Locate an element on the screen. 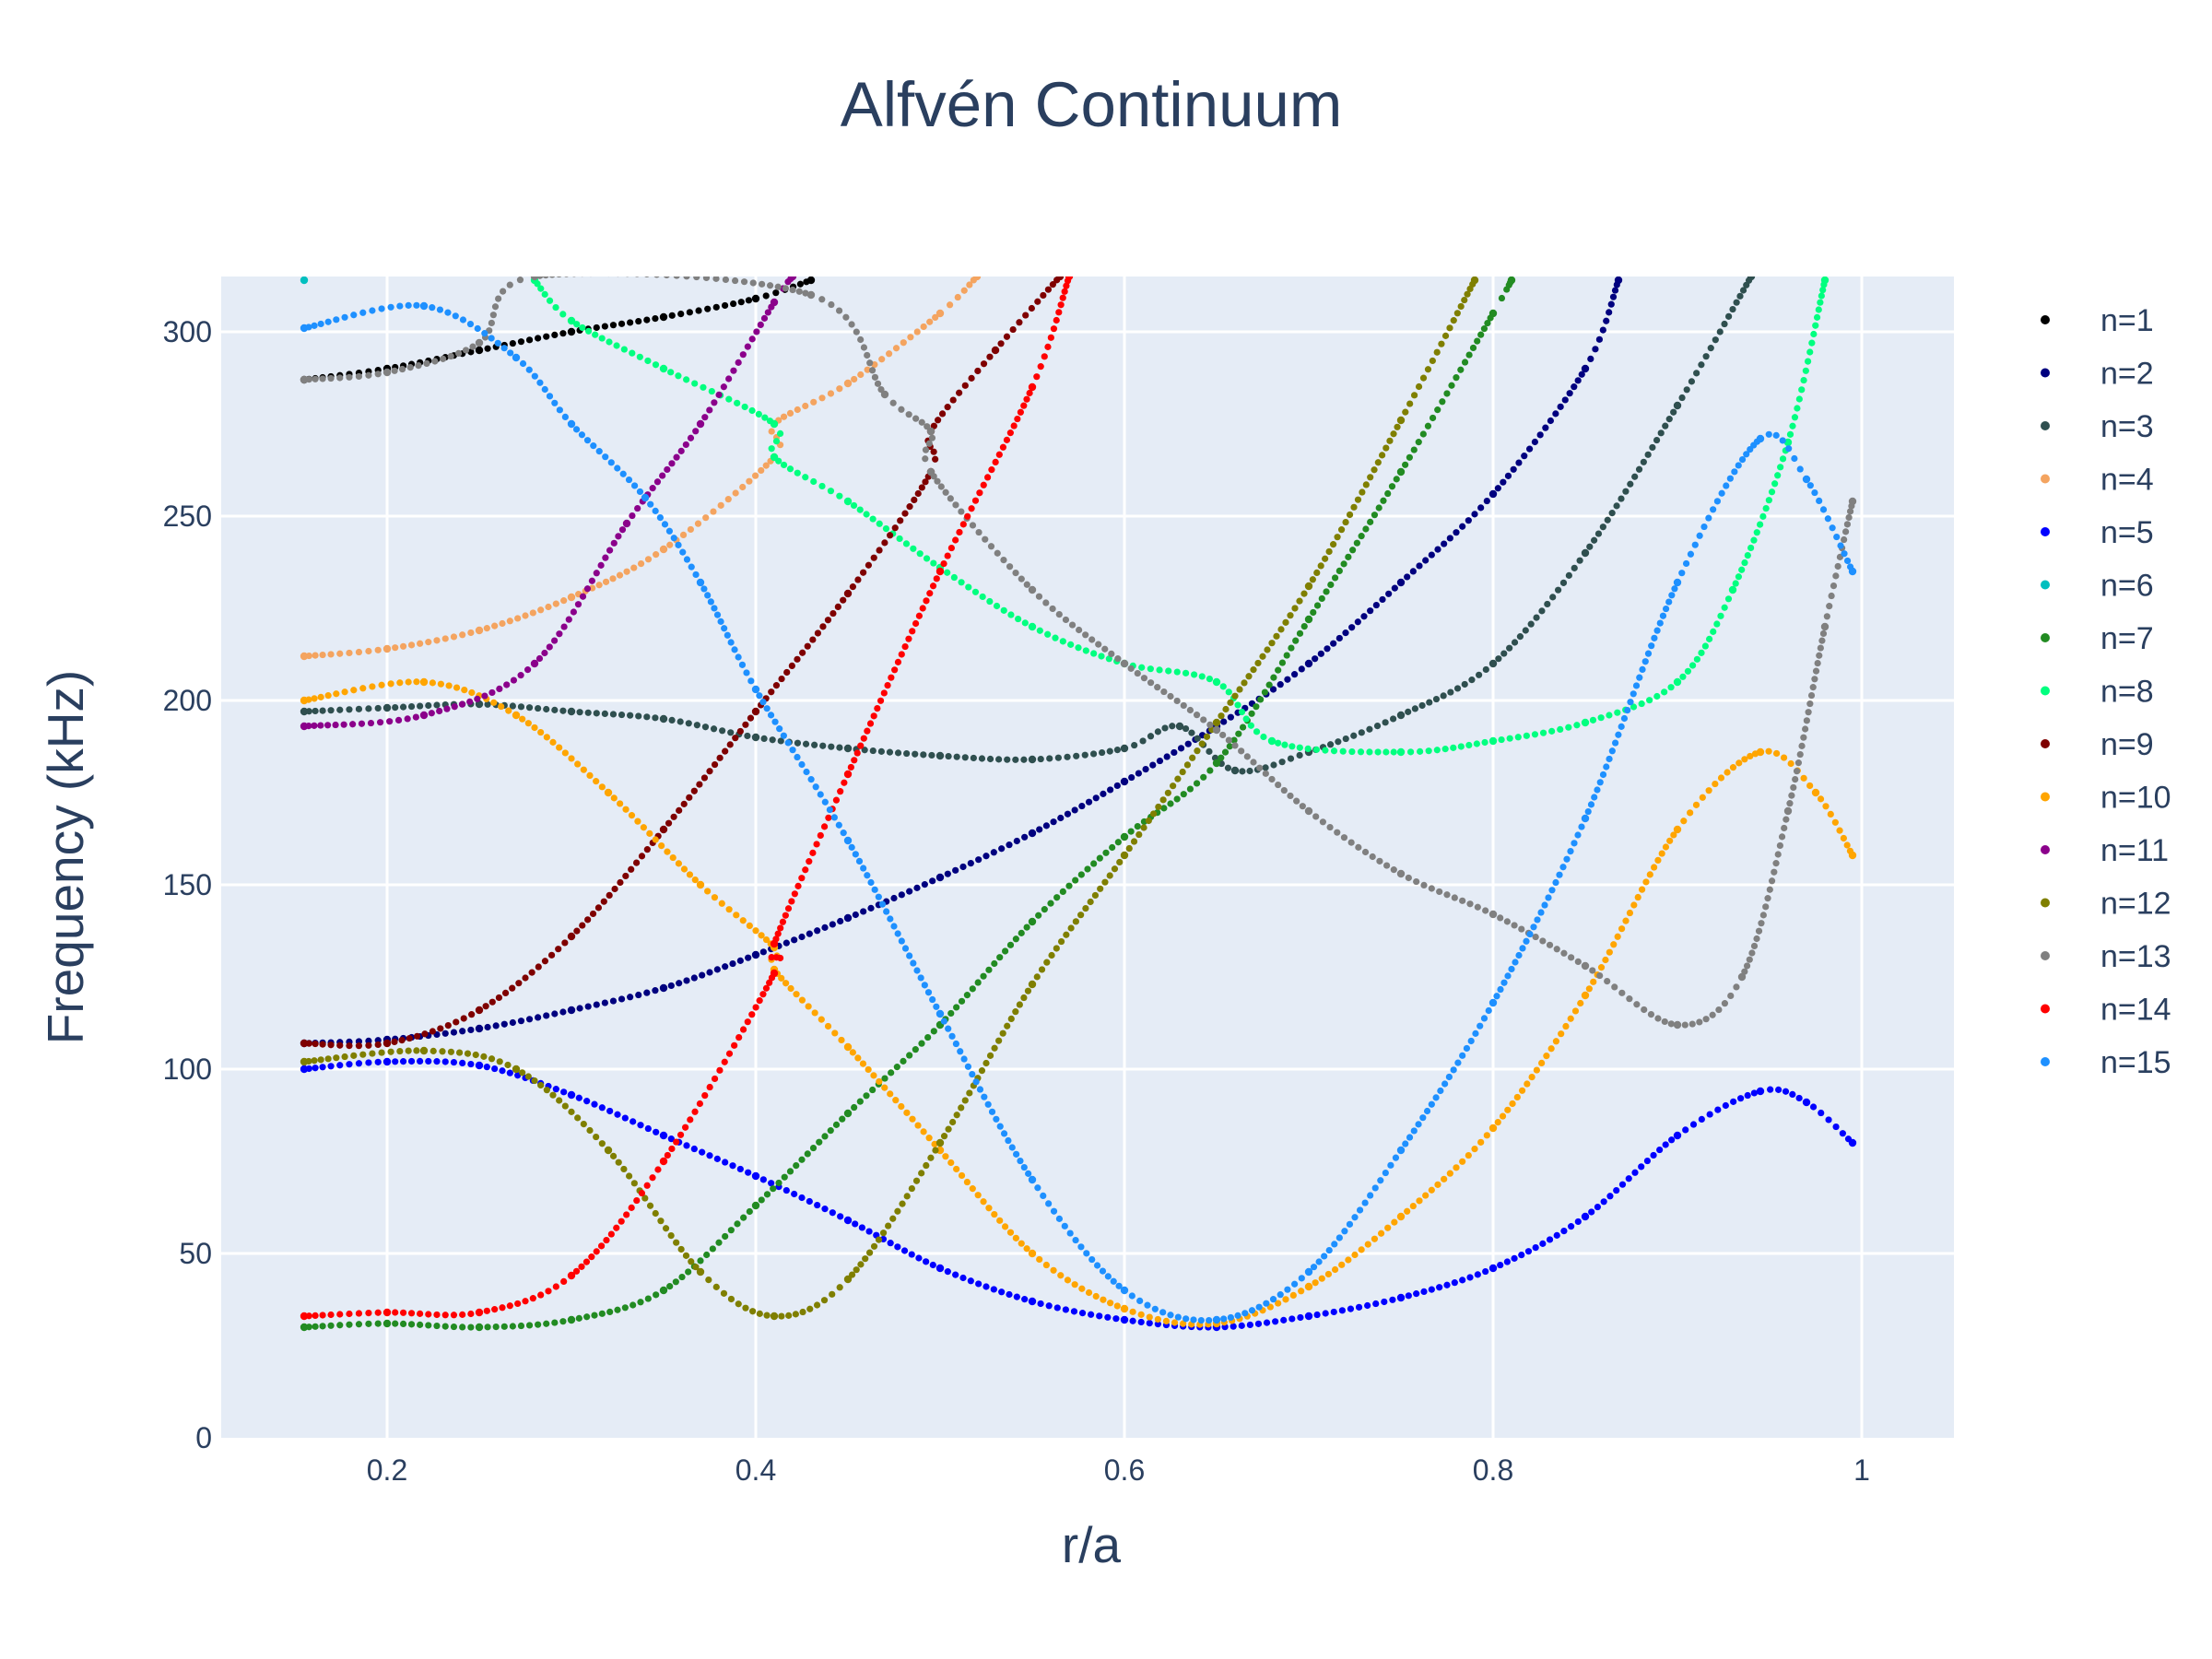  legend-item: n=13 is located at coordinates (2106, 956).